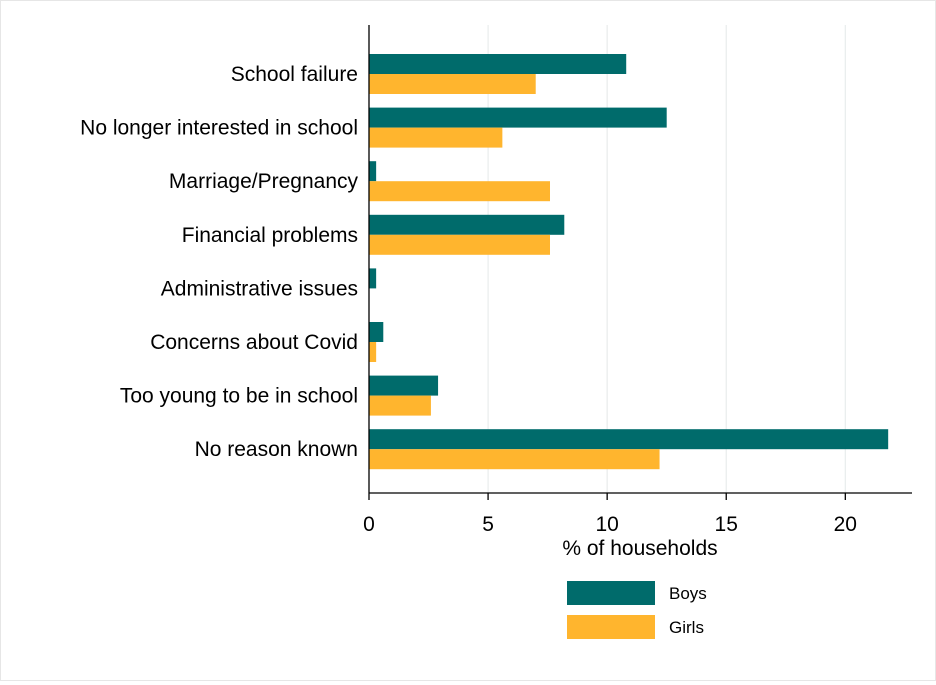 The height and width of the screenshot is (685, 936). Describe the element at coordinates (637, 610) in the screenshot. I see `legend: Boys Girls` at that location.